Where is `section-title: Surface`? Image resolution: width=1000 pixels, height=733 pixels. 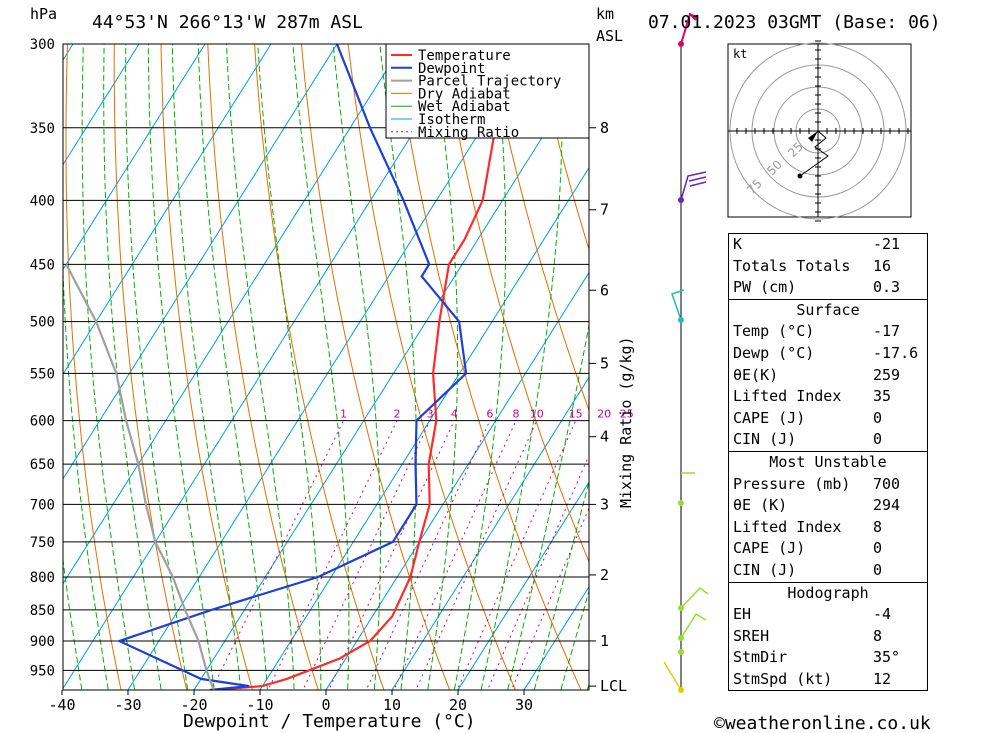 section-title: Surface is located at coordinates (828, 309).